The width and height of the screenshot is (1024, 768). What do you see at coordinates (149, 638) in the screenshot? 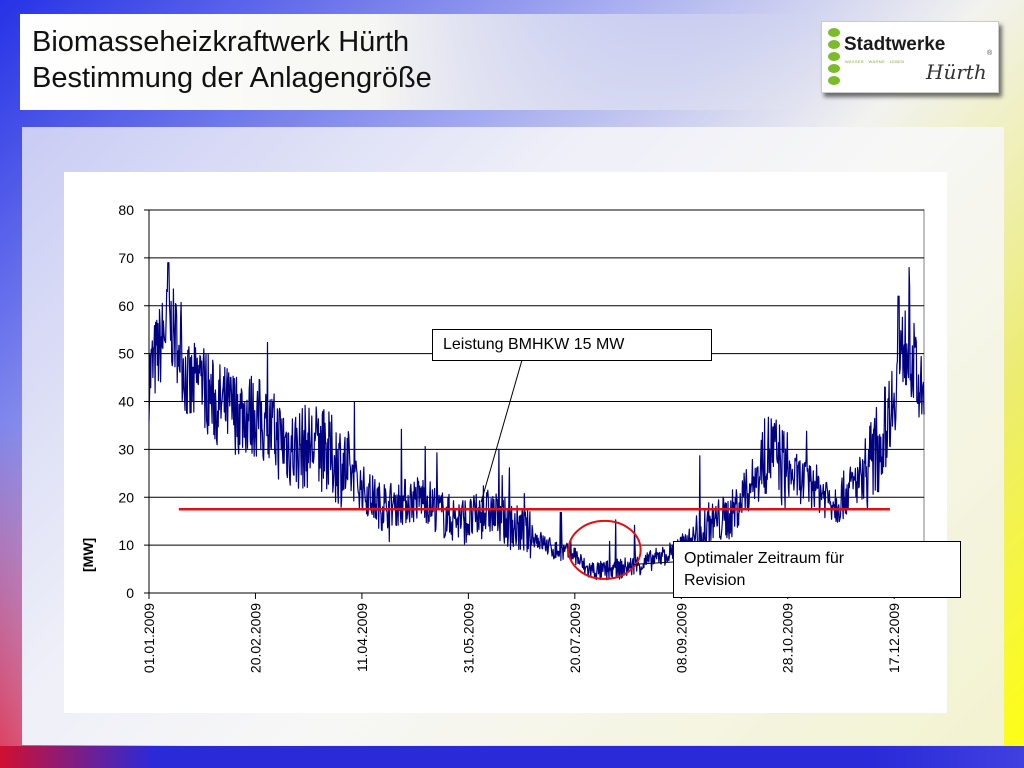
I see `x-tick-label: 01.01.2009` at bounding box center [149, 638].